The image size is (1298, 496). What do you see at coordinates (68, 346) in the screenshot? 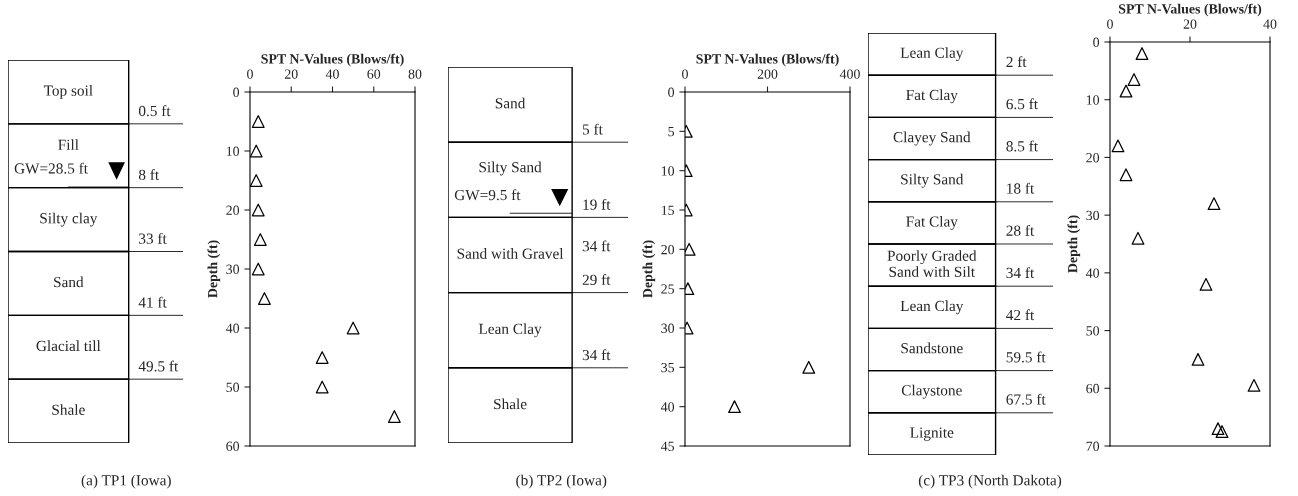
I see `category-label: Glacial till` at bounding box center [68, 346].